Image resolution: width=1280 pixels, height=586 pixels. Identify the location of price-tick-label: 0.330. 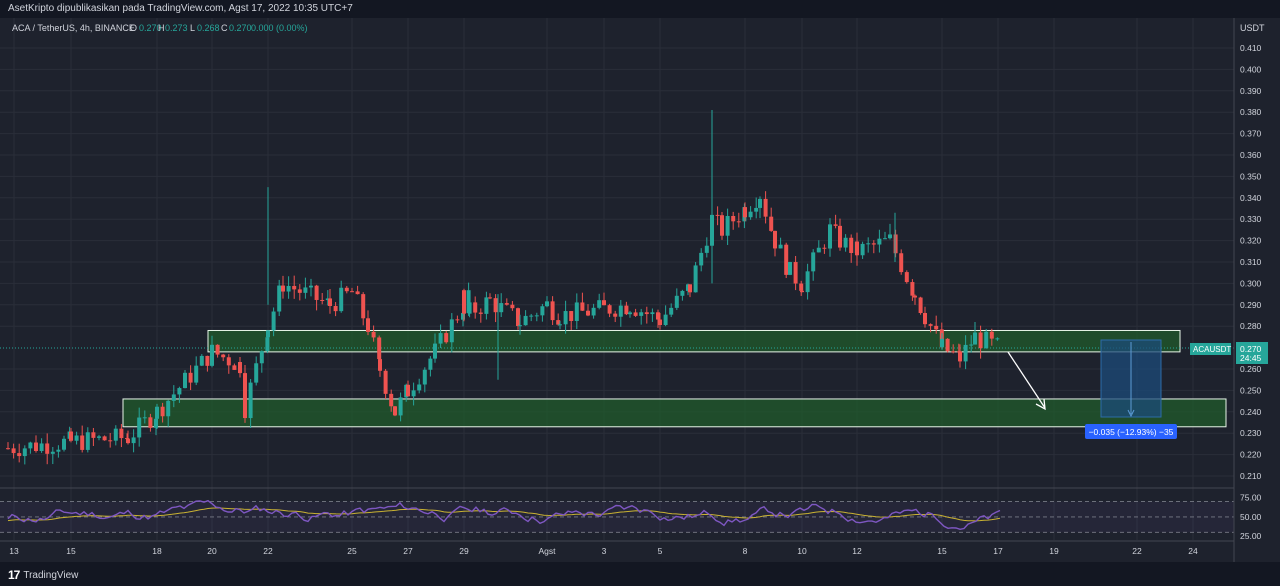
(1251, 219).